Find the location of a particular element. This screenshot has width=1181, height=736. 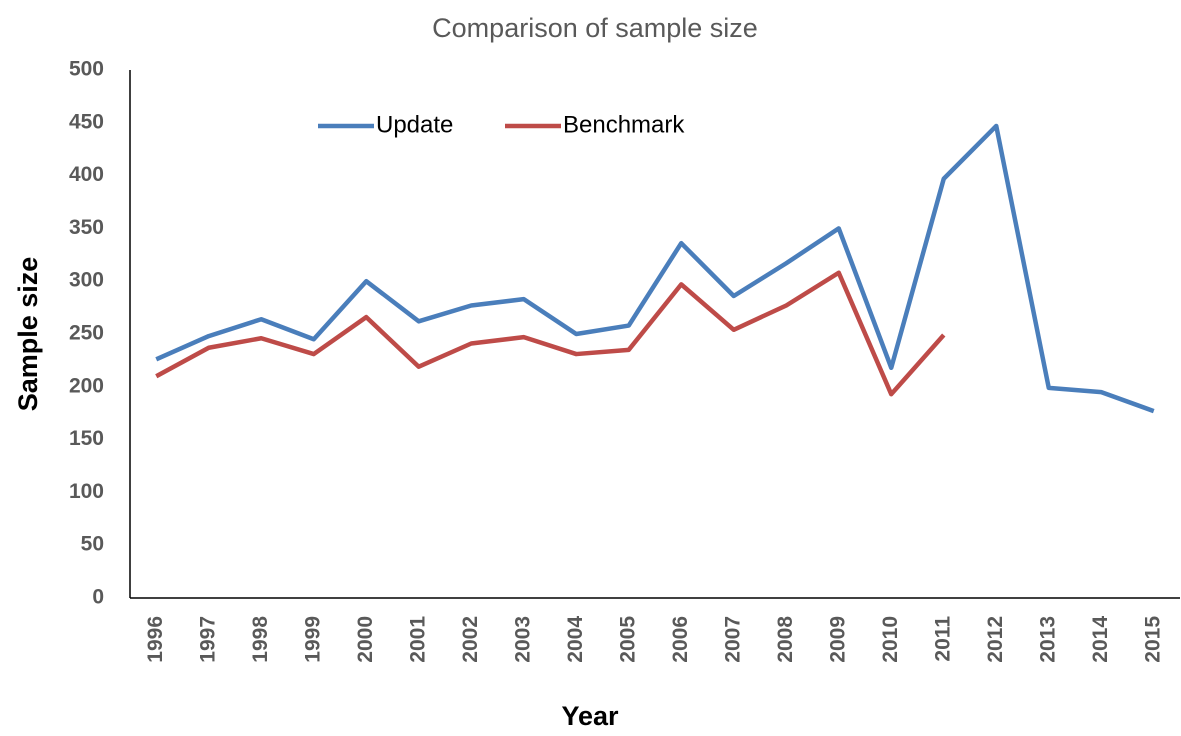

x-tick-label: 1997 is located at coordinates (207, 639).